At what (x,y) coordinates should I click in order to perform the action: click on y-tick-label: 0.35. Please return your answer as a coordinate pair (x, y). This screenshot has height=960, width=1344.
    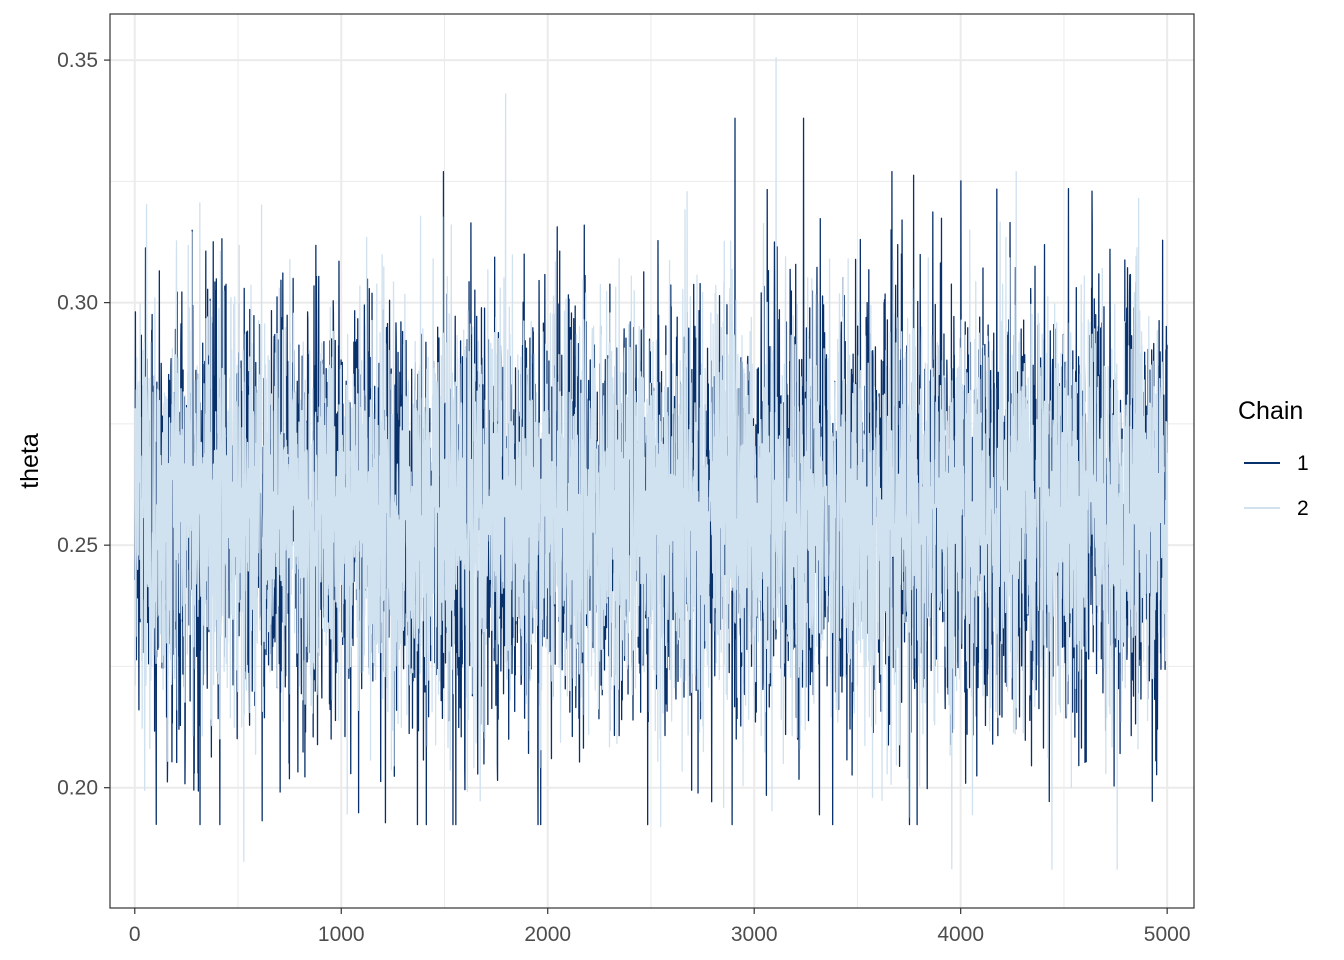
    Looking at the image, I should click on (77, 60).